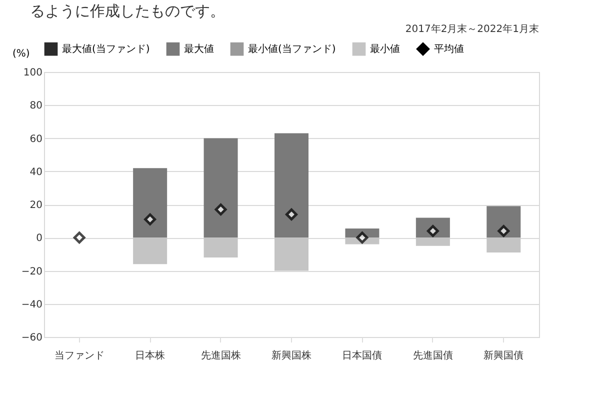 Image resolution: width=593 pixels, height=415 pixels. Describe the element at coordinates (21, 54) in the screenshot. I see `y-axis-title: (%)` at that location.